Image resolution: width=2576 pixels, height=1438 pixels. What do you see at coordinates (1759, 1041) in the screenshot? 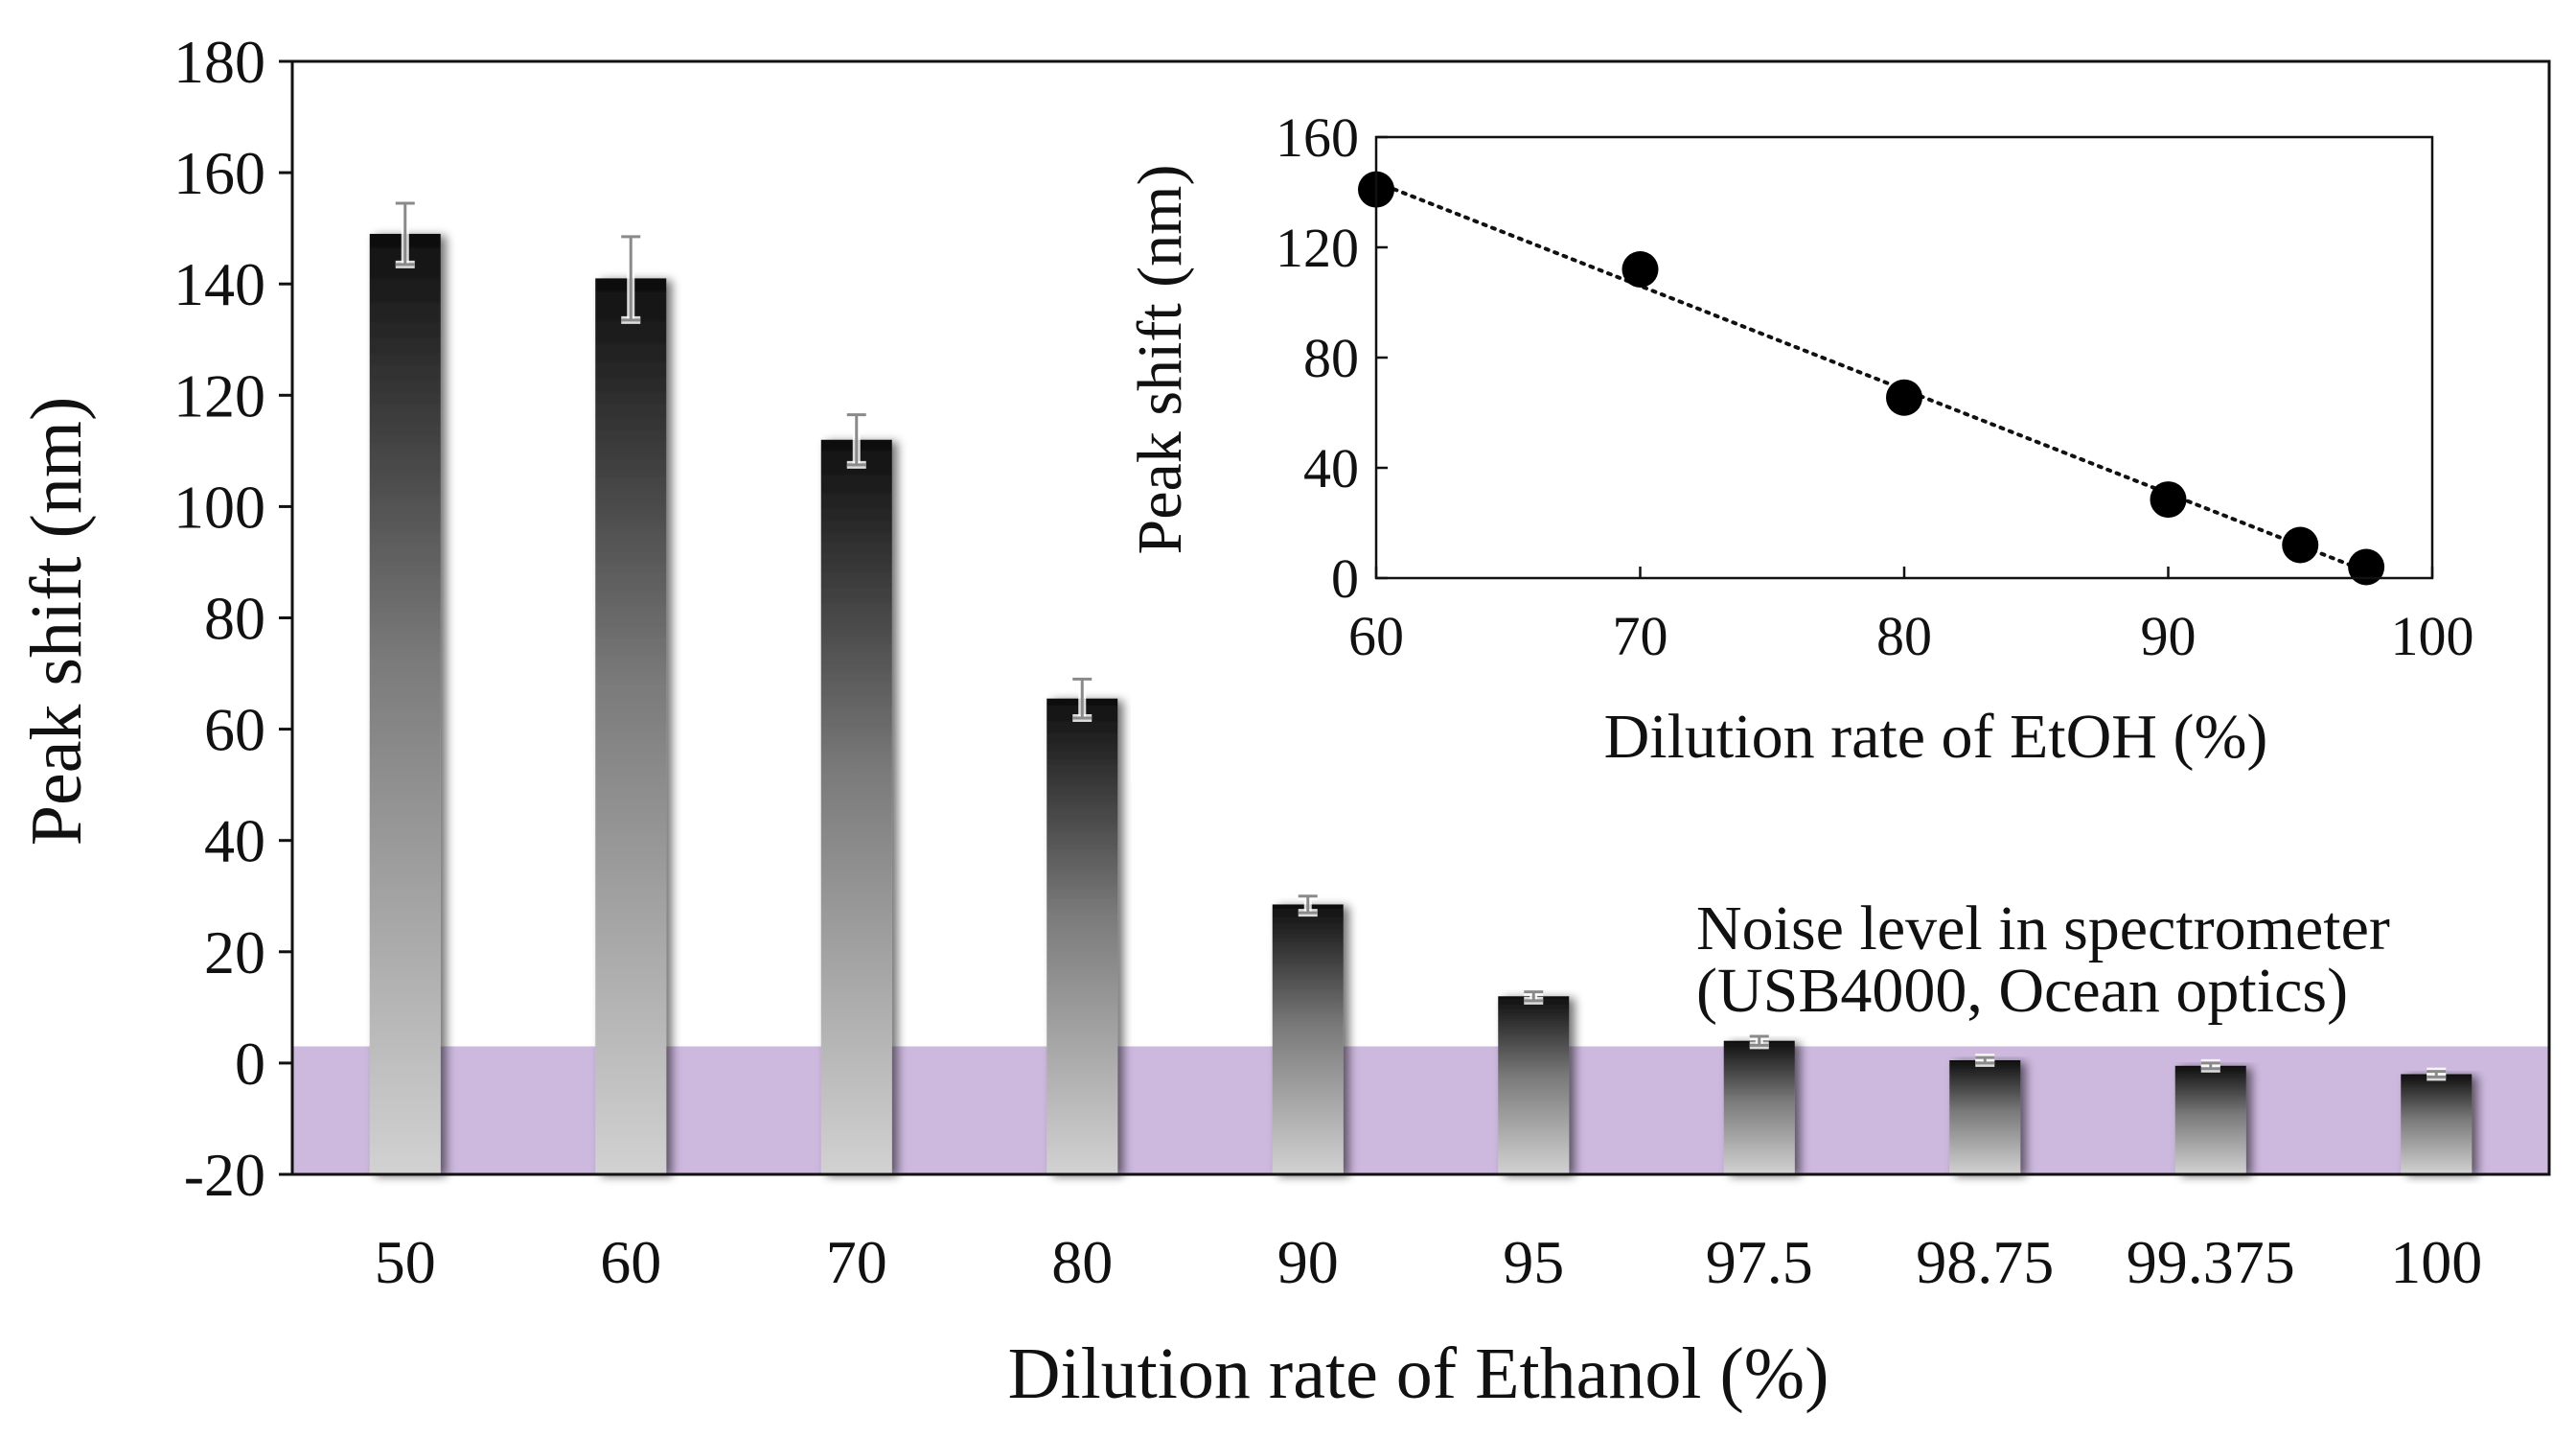
I see `error-bar-97.5` at bounding box center [1759, 1041].